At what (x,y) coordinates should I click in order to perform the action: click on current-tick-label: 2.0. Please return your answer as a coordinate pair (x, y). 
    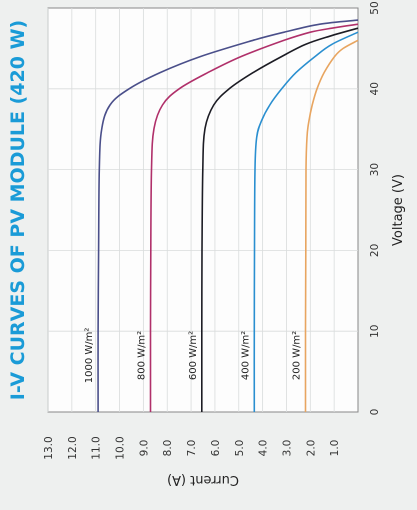
    Looking at the image, I should click on (311, 448).